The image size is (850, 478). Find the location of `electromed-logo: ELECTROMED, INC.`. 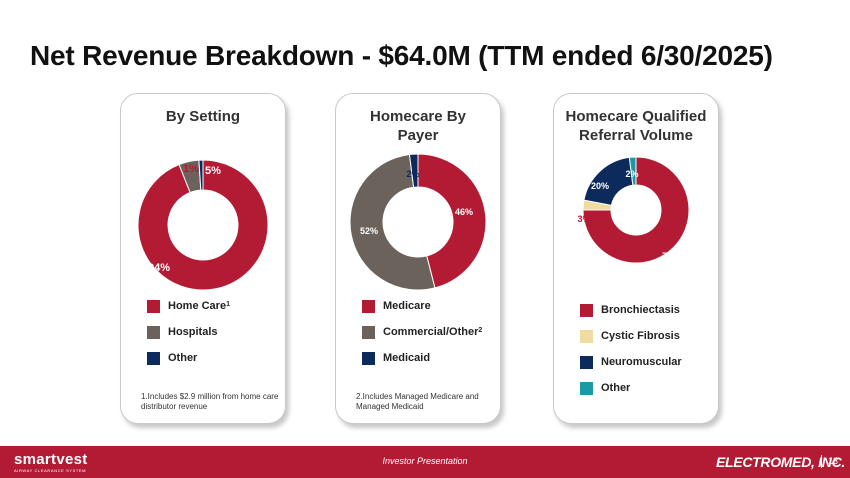

electromed-logo: ELECTROMED, INC. is located at coordinates (780, 462).